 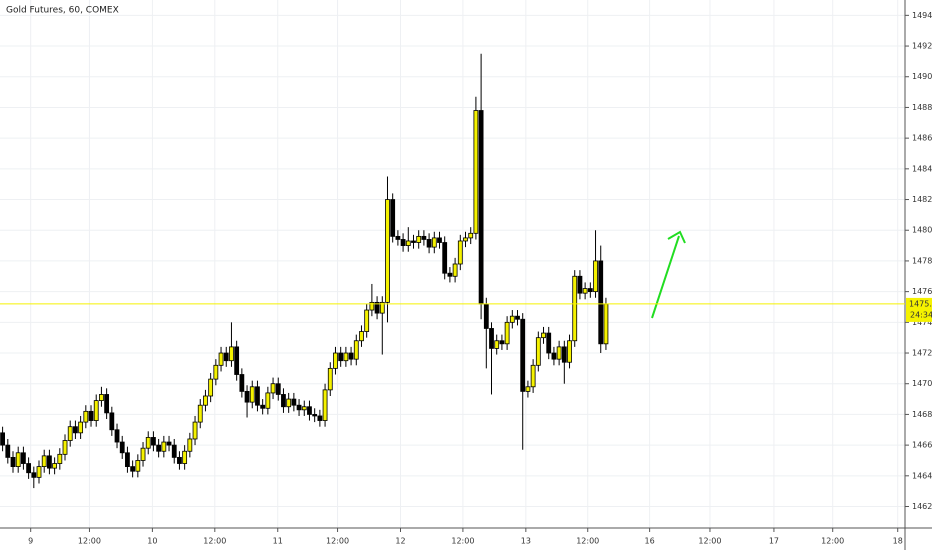 I want to click on x-tick-label: 17, so click(x=774, y=541).